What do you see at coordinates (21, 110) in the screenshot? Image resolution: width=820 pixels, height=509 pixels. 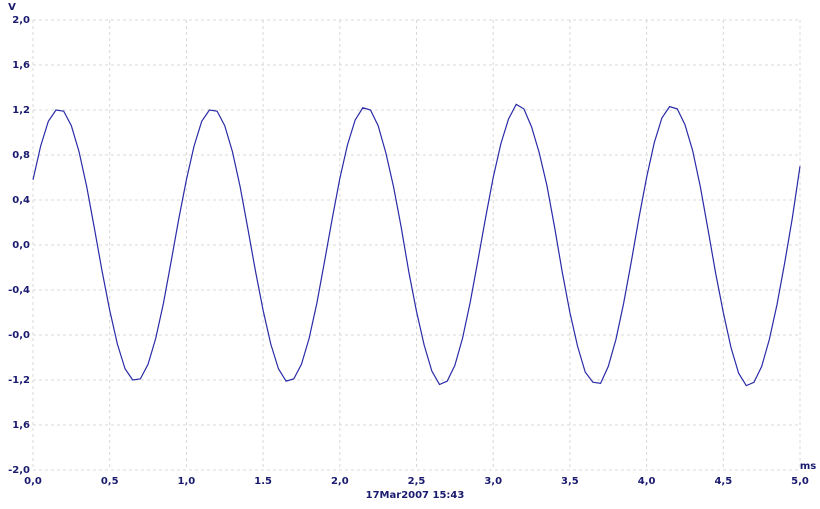 I see `y-tick-label: 1,2` at bounding box center [21, 110].